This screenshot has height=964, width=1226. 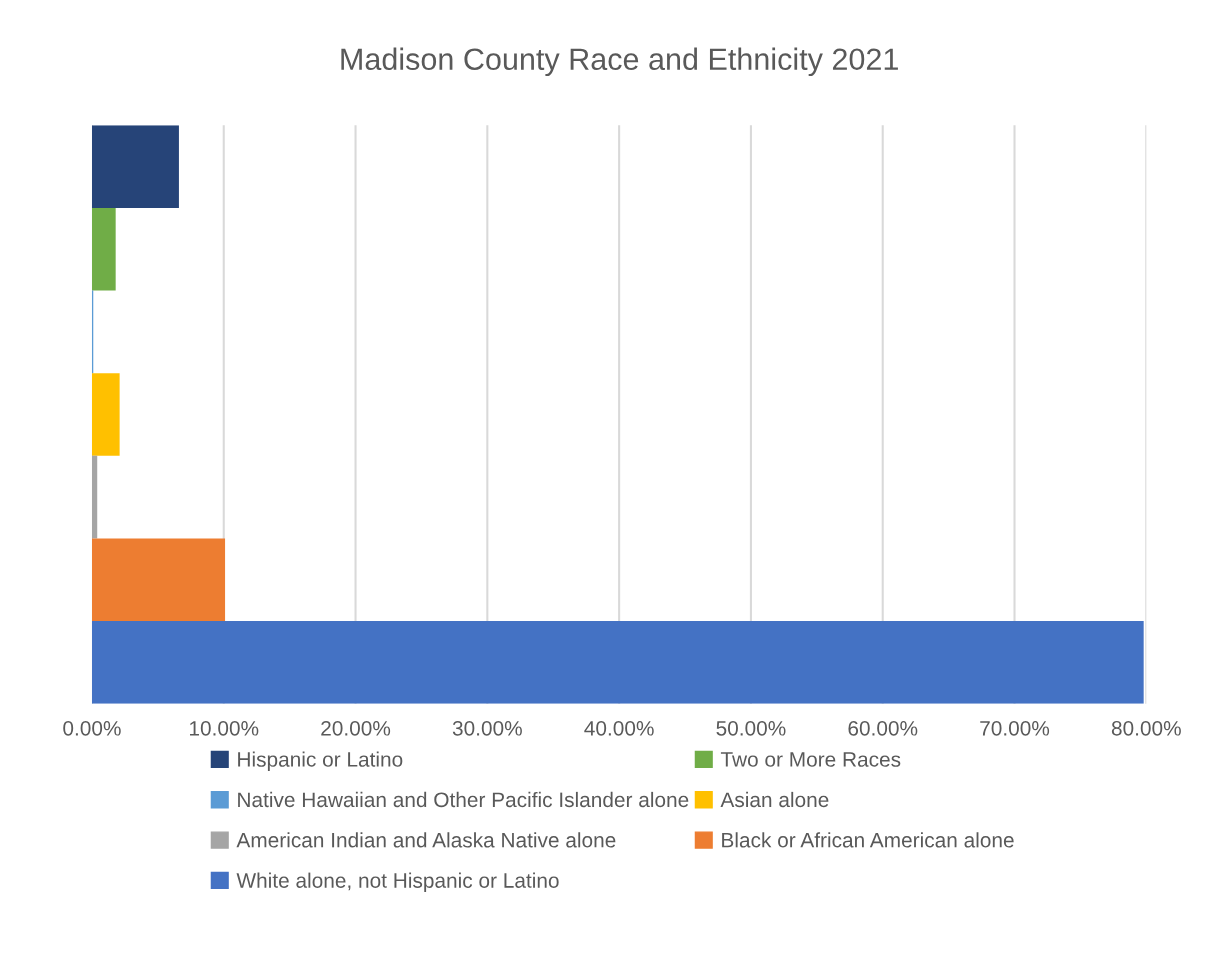 I want to click on legend-label: Two or More Races, so click(x=810, y=759).